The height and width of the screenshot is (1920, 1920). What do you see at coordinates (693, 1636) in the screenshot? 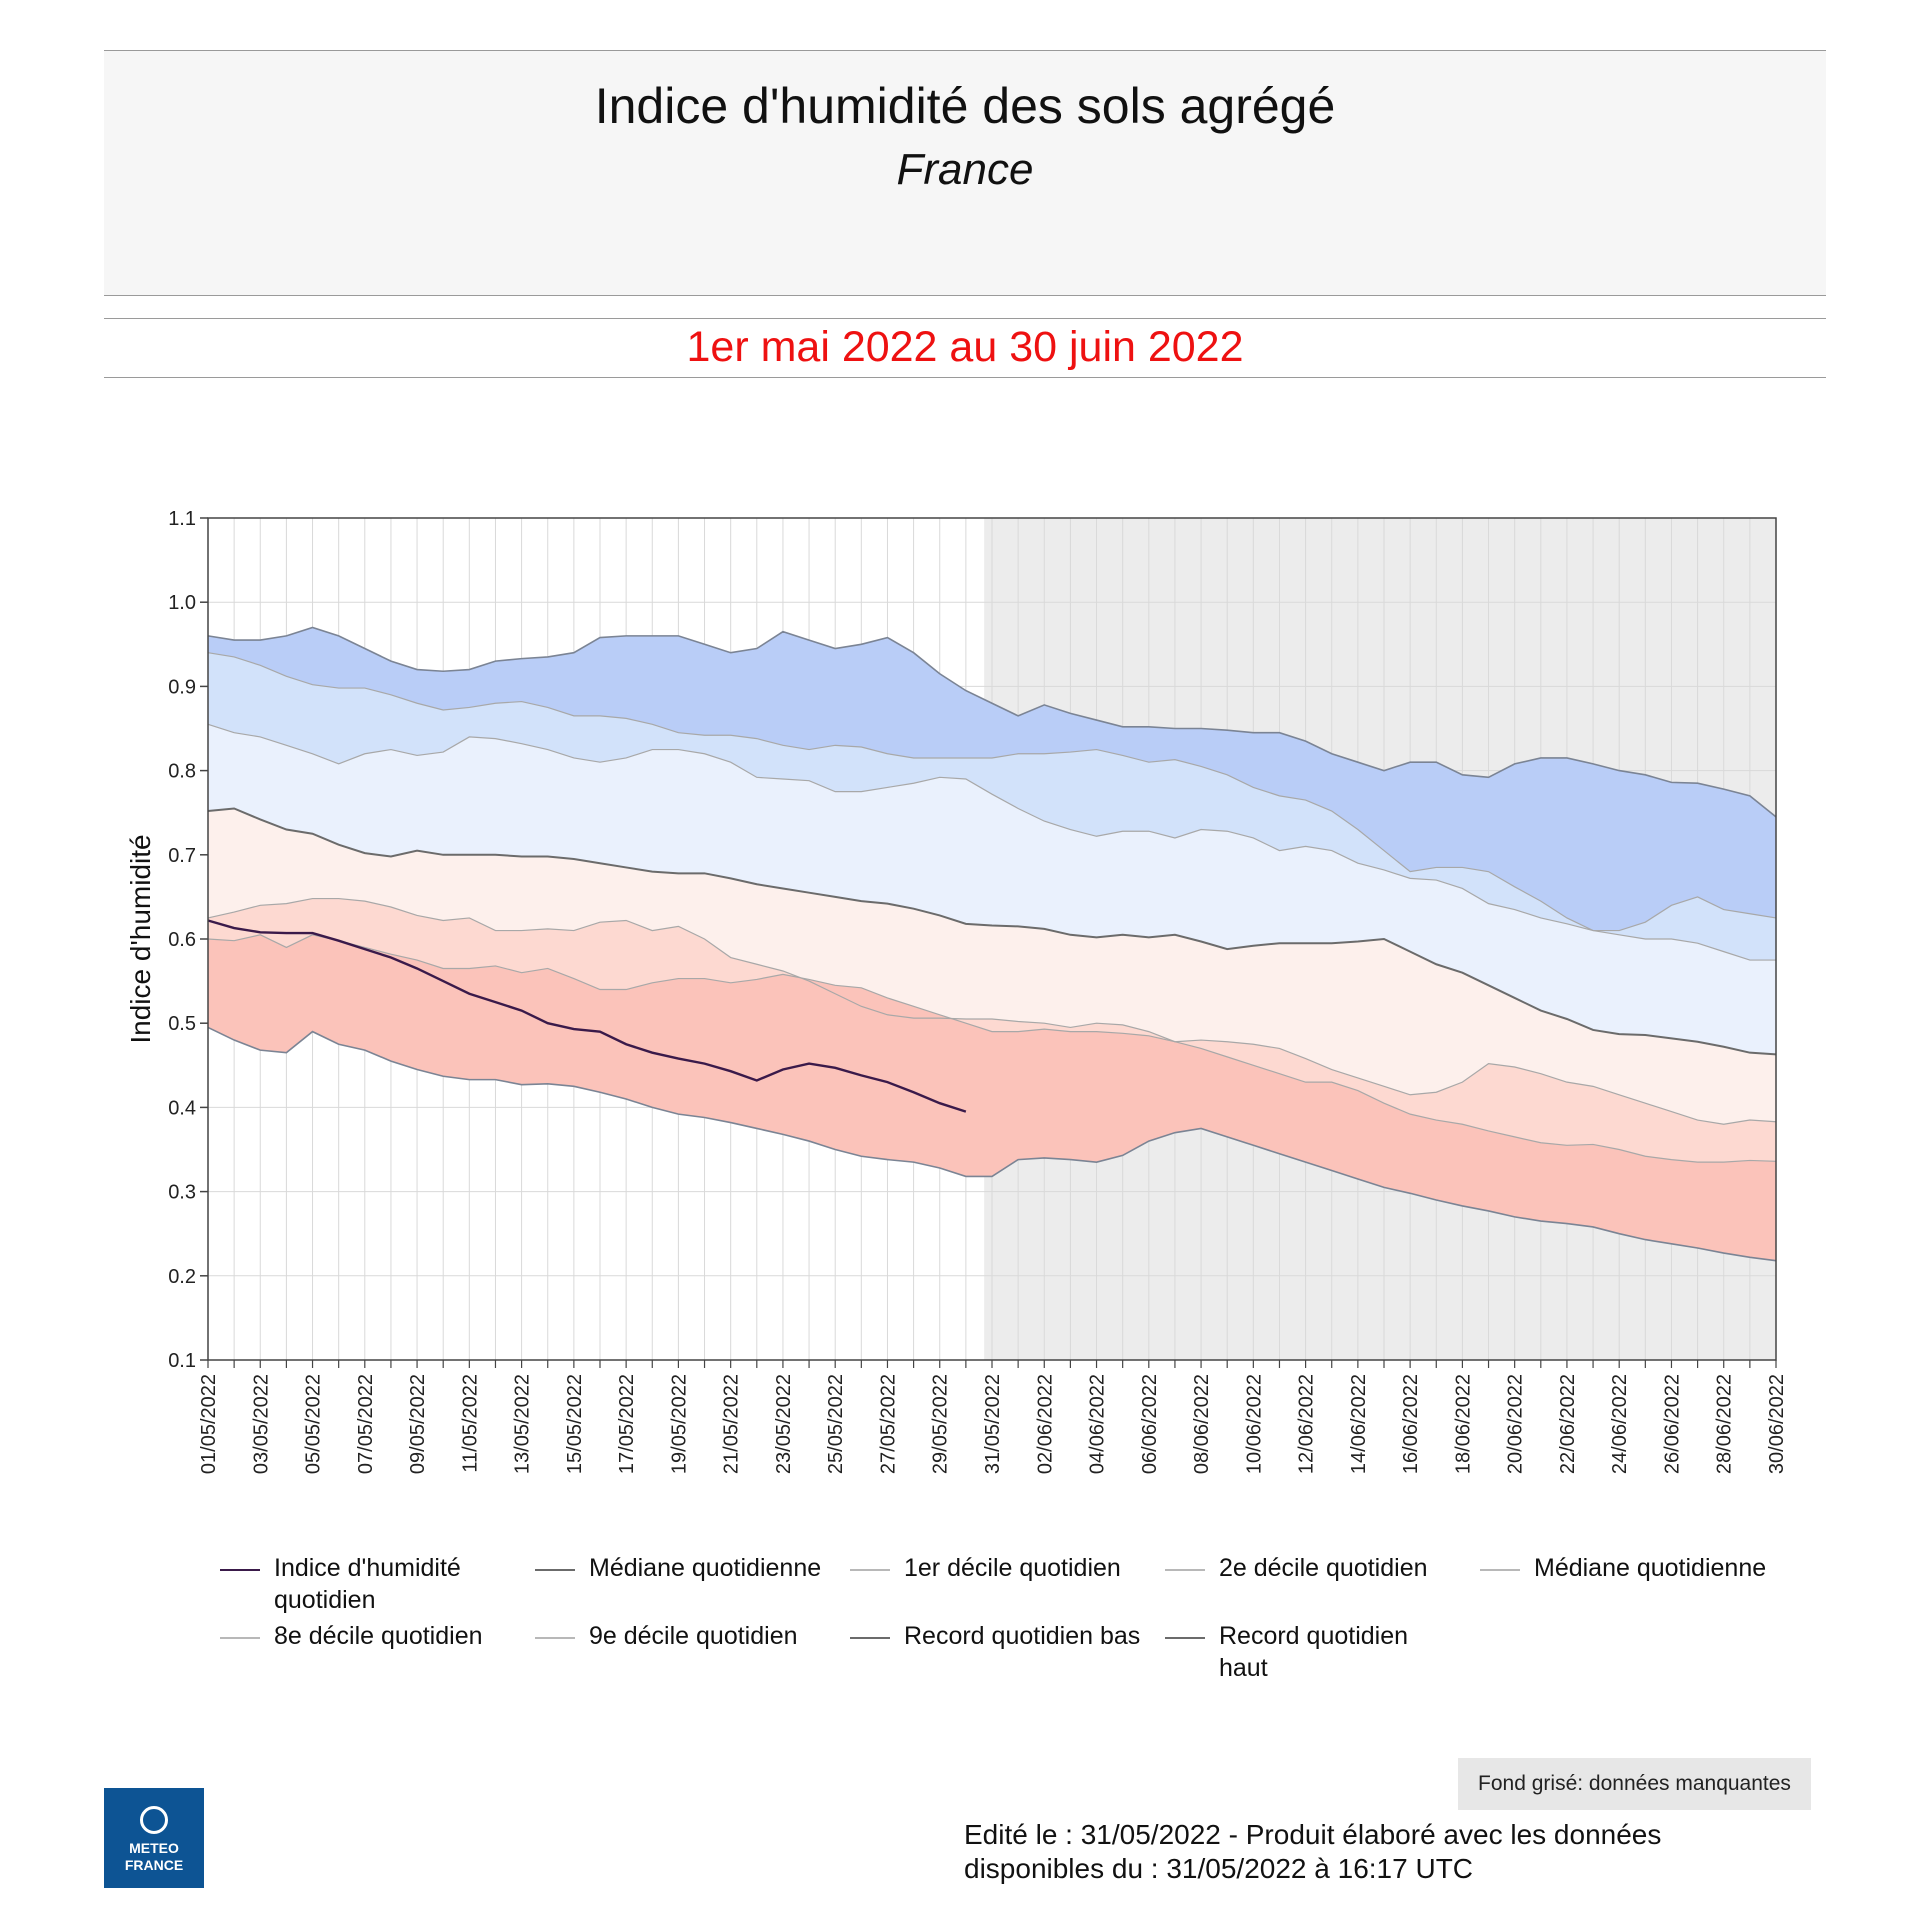
I see `legend-label: 9e décile quotidien` at bounding box center [693, 1636].